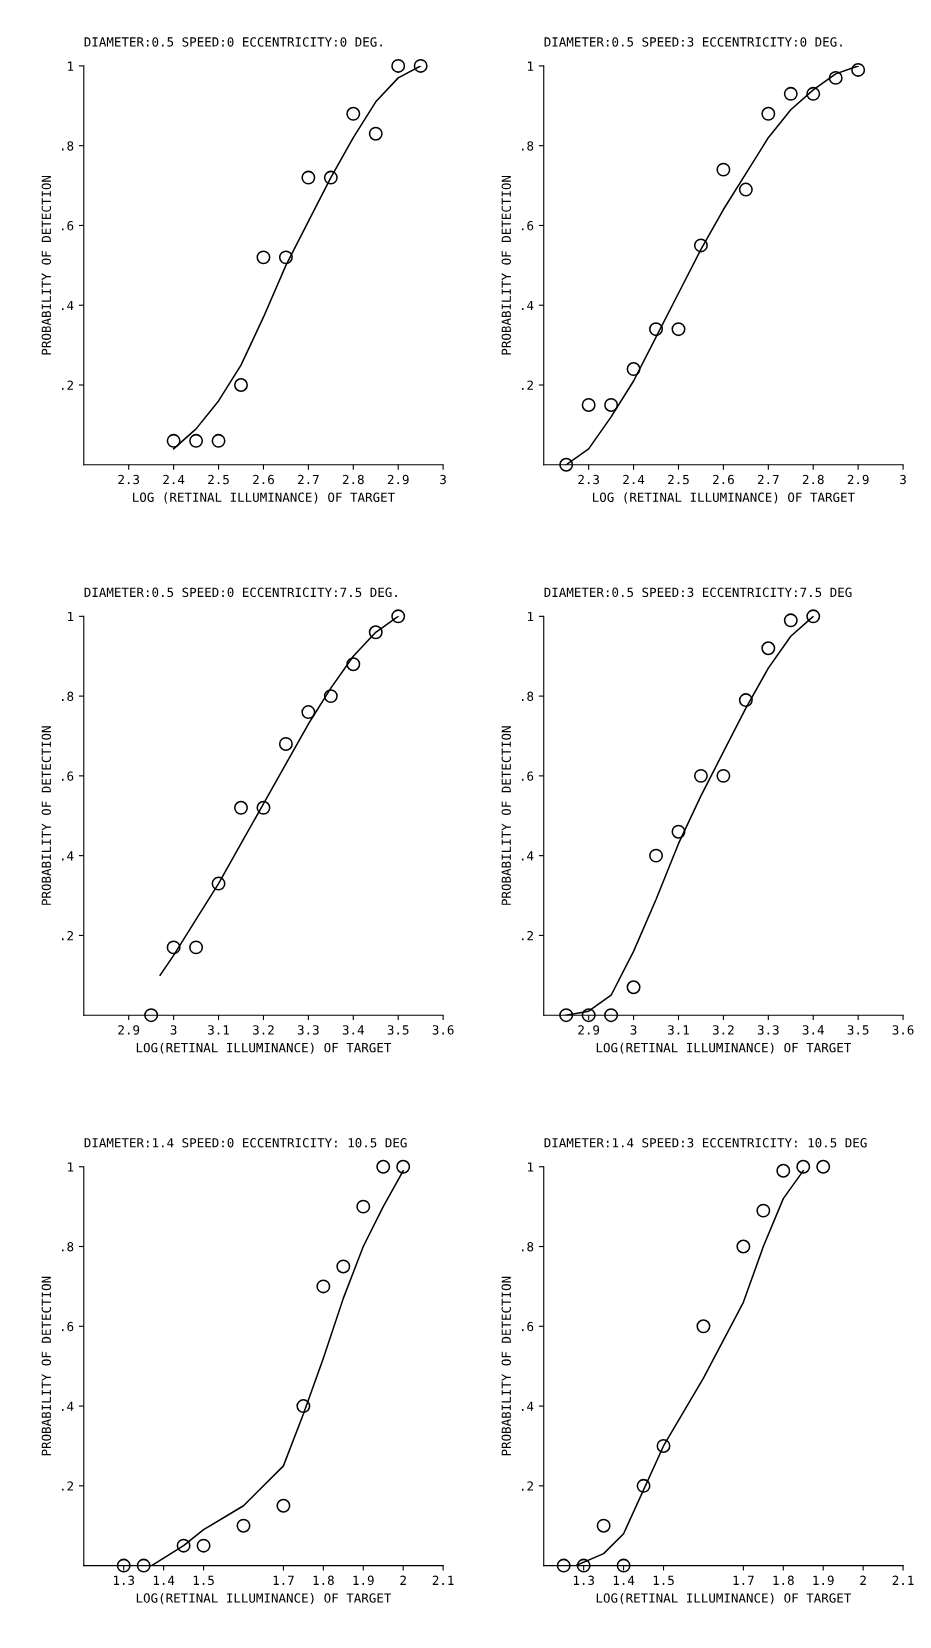  What do you see at coordinates (233, 42) in the screenshot?
I see `chart-title: DIAMETER:0.5 SPEED:0 ECCENTRICITY:0 DEG.` at bounding box center [233, 42].